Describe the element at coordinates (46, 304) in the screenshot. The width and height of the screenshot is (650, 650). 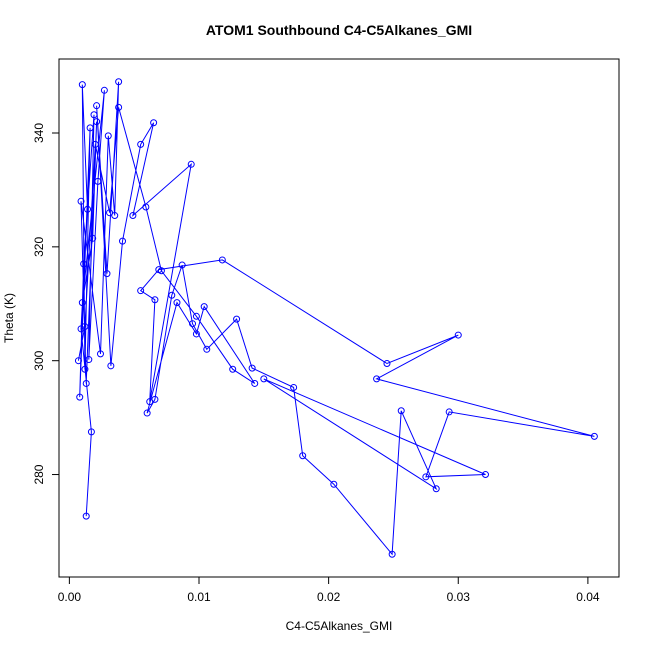
I see `y-axis: 280 300 320 340` at that location.